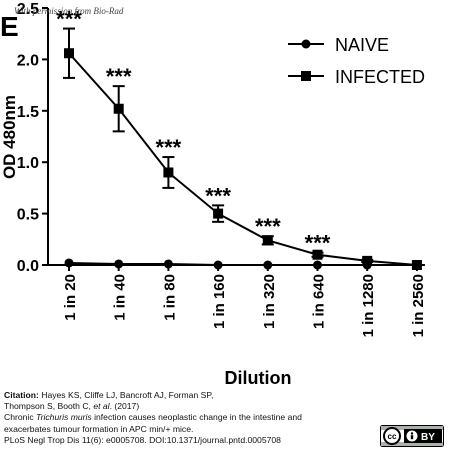 Image resolution: width=450 pixels, height=452 pixels. I want to click on panel-label: E, so click(9, 26).